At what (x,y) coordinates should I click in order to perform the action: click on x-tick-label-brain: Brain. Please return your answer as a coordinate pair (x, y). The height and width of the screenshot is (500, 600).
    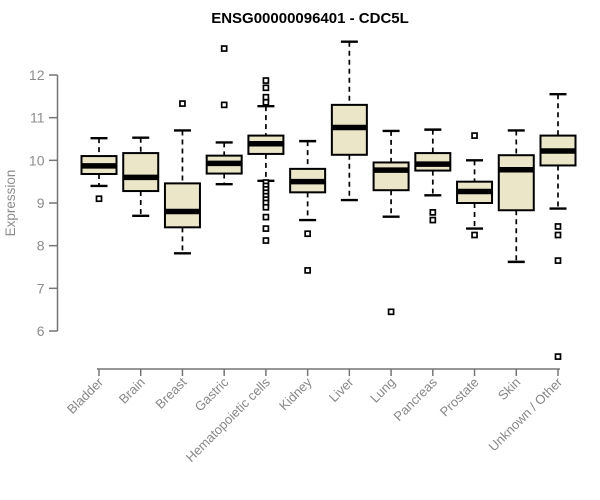
    Looking at the image, I should click on (132, 391).